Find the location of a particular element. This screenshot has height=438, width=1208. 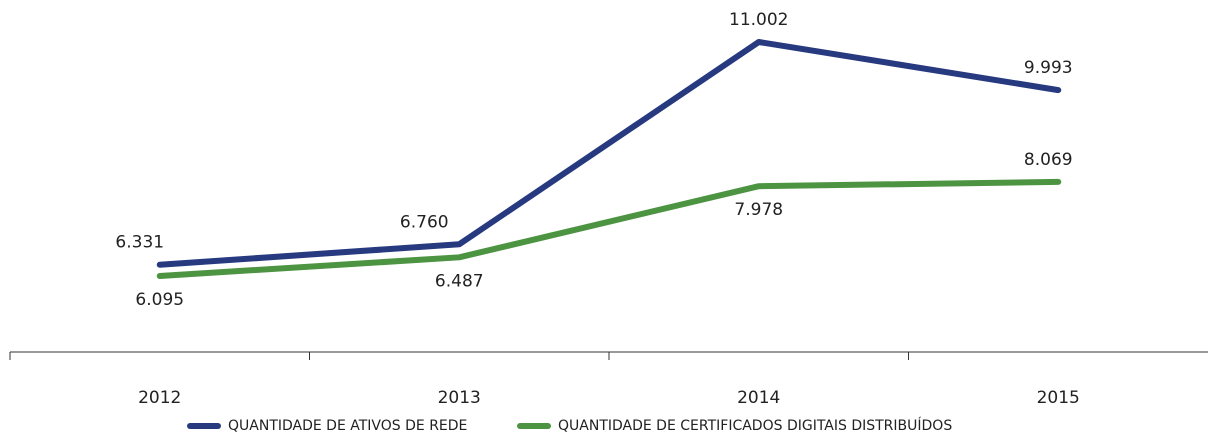

legend-label: QUANTIDADE DE ATIVOS DE REDE is located at coordinates (347, 426).